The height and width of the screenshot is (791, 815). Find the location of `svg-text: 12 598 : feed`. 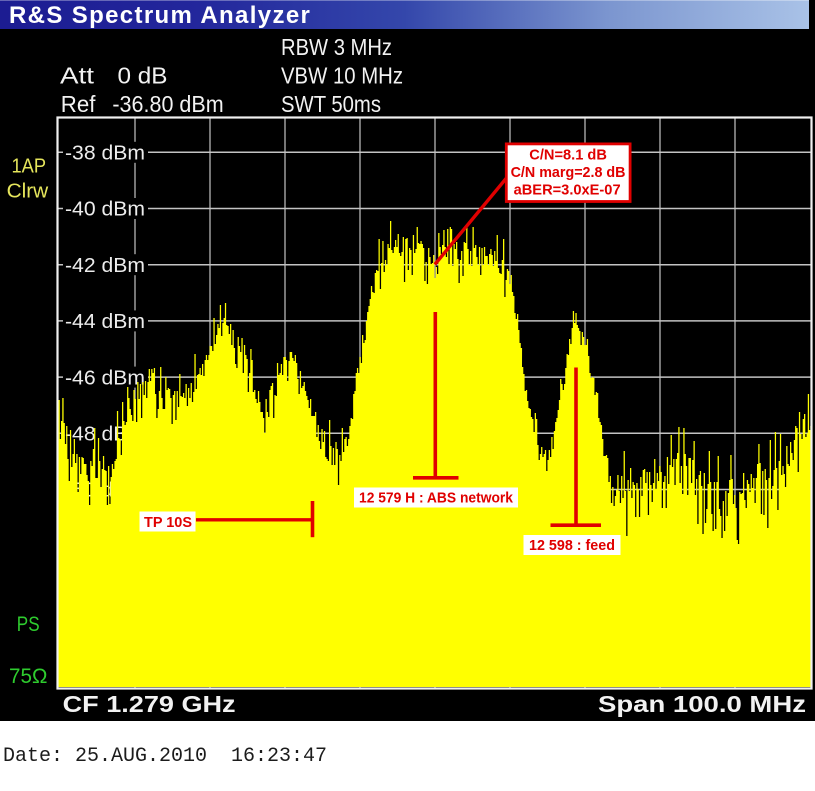

svg-text: 12 598 : feed is located at coordinates (572, 545).